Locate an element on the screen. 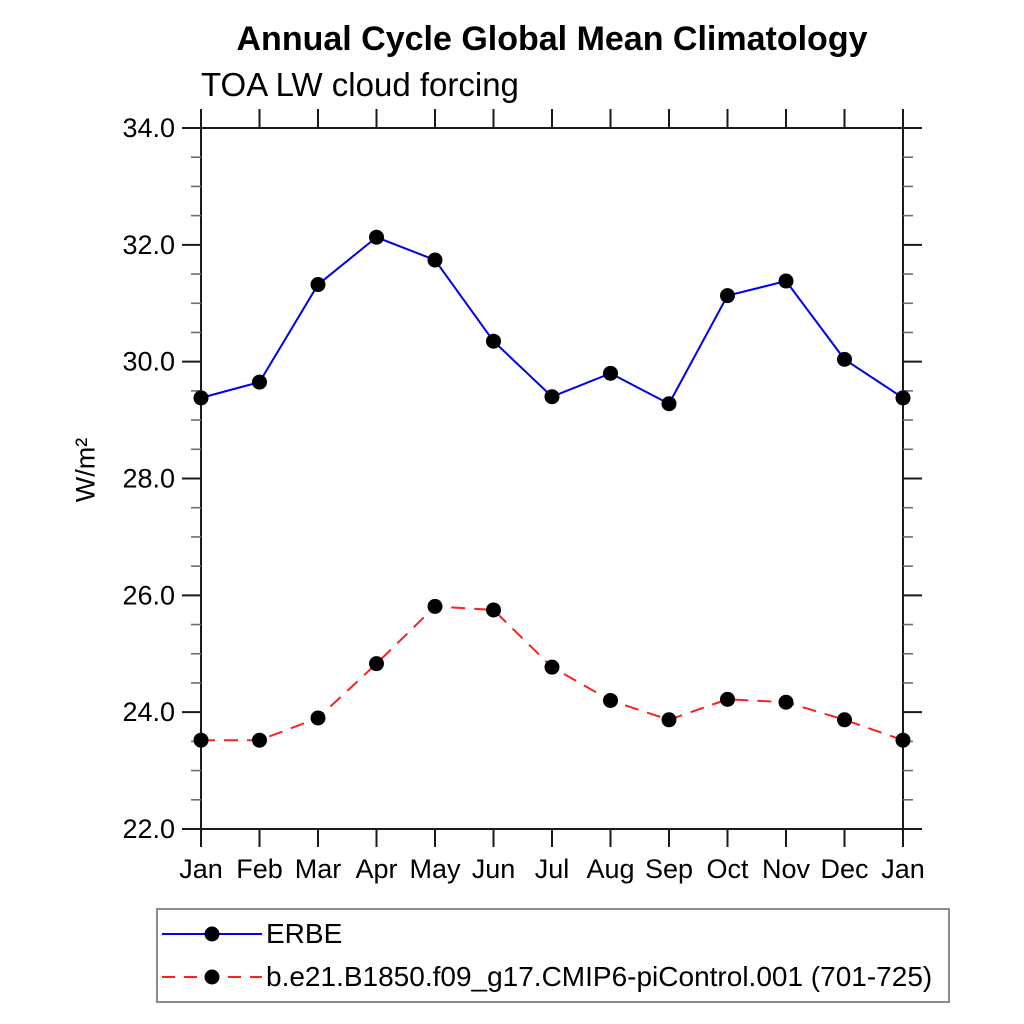 The image size is (1024, 1024). x-tick-label: Apr is located at coordinates (376, 869).